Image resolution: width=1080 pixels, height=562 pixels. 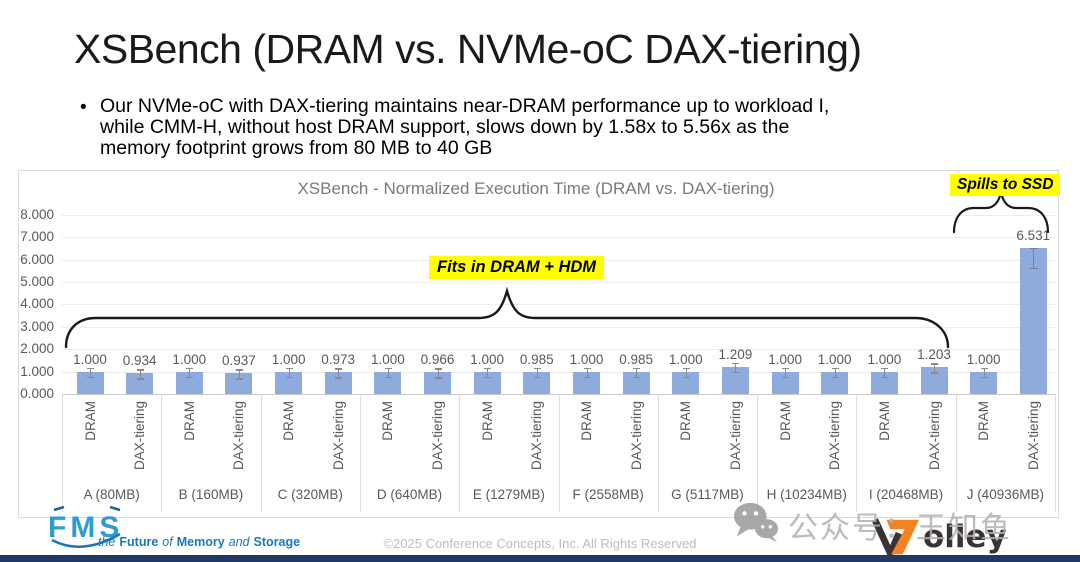 I want to click on tagline-word: of, so click(x=167, y=542).